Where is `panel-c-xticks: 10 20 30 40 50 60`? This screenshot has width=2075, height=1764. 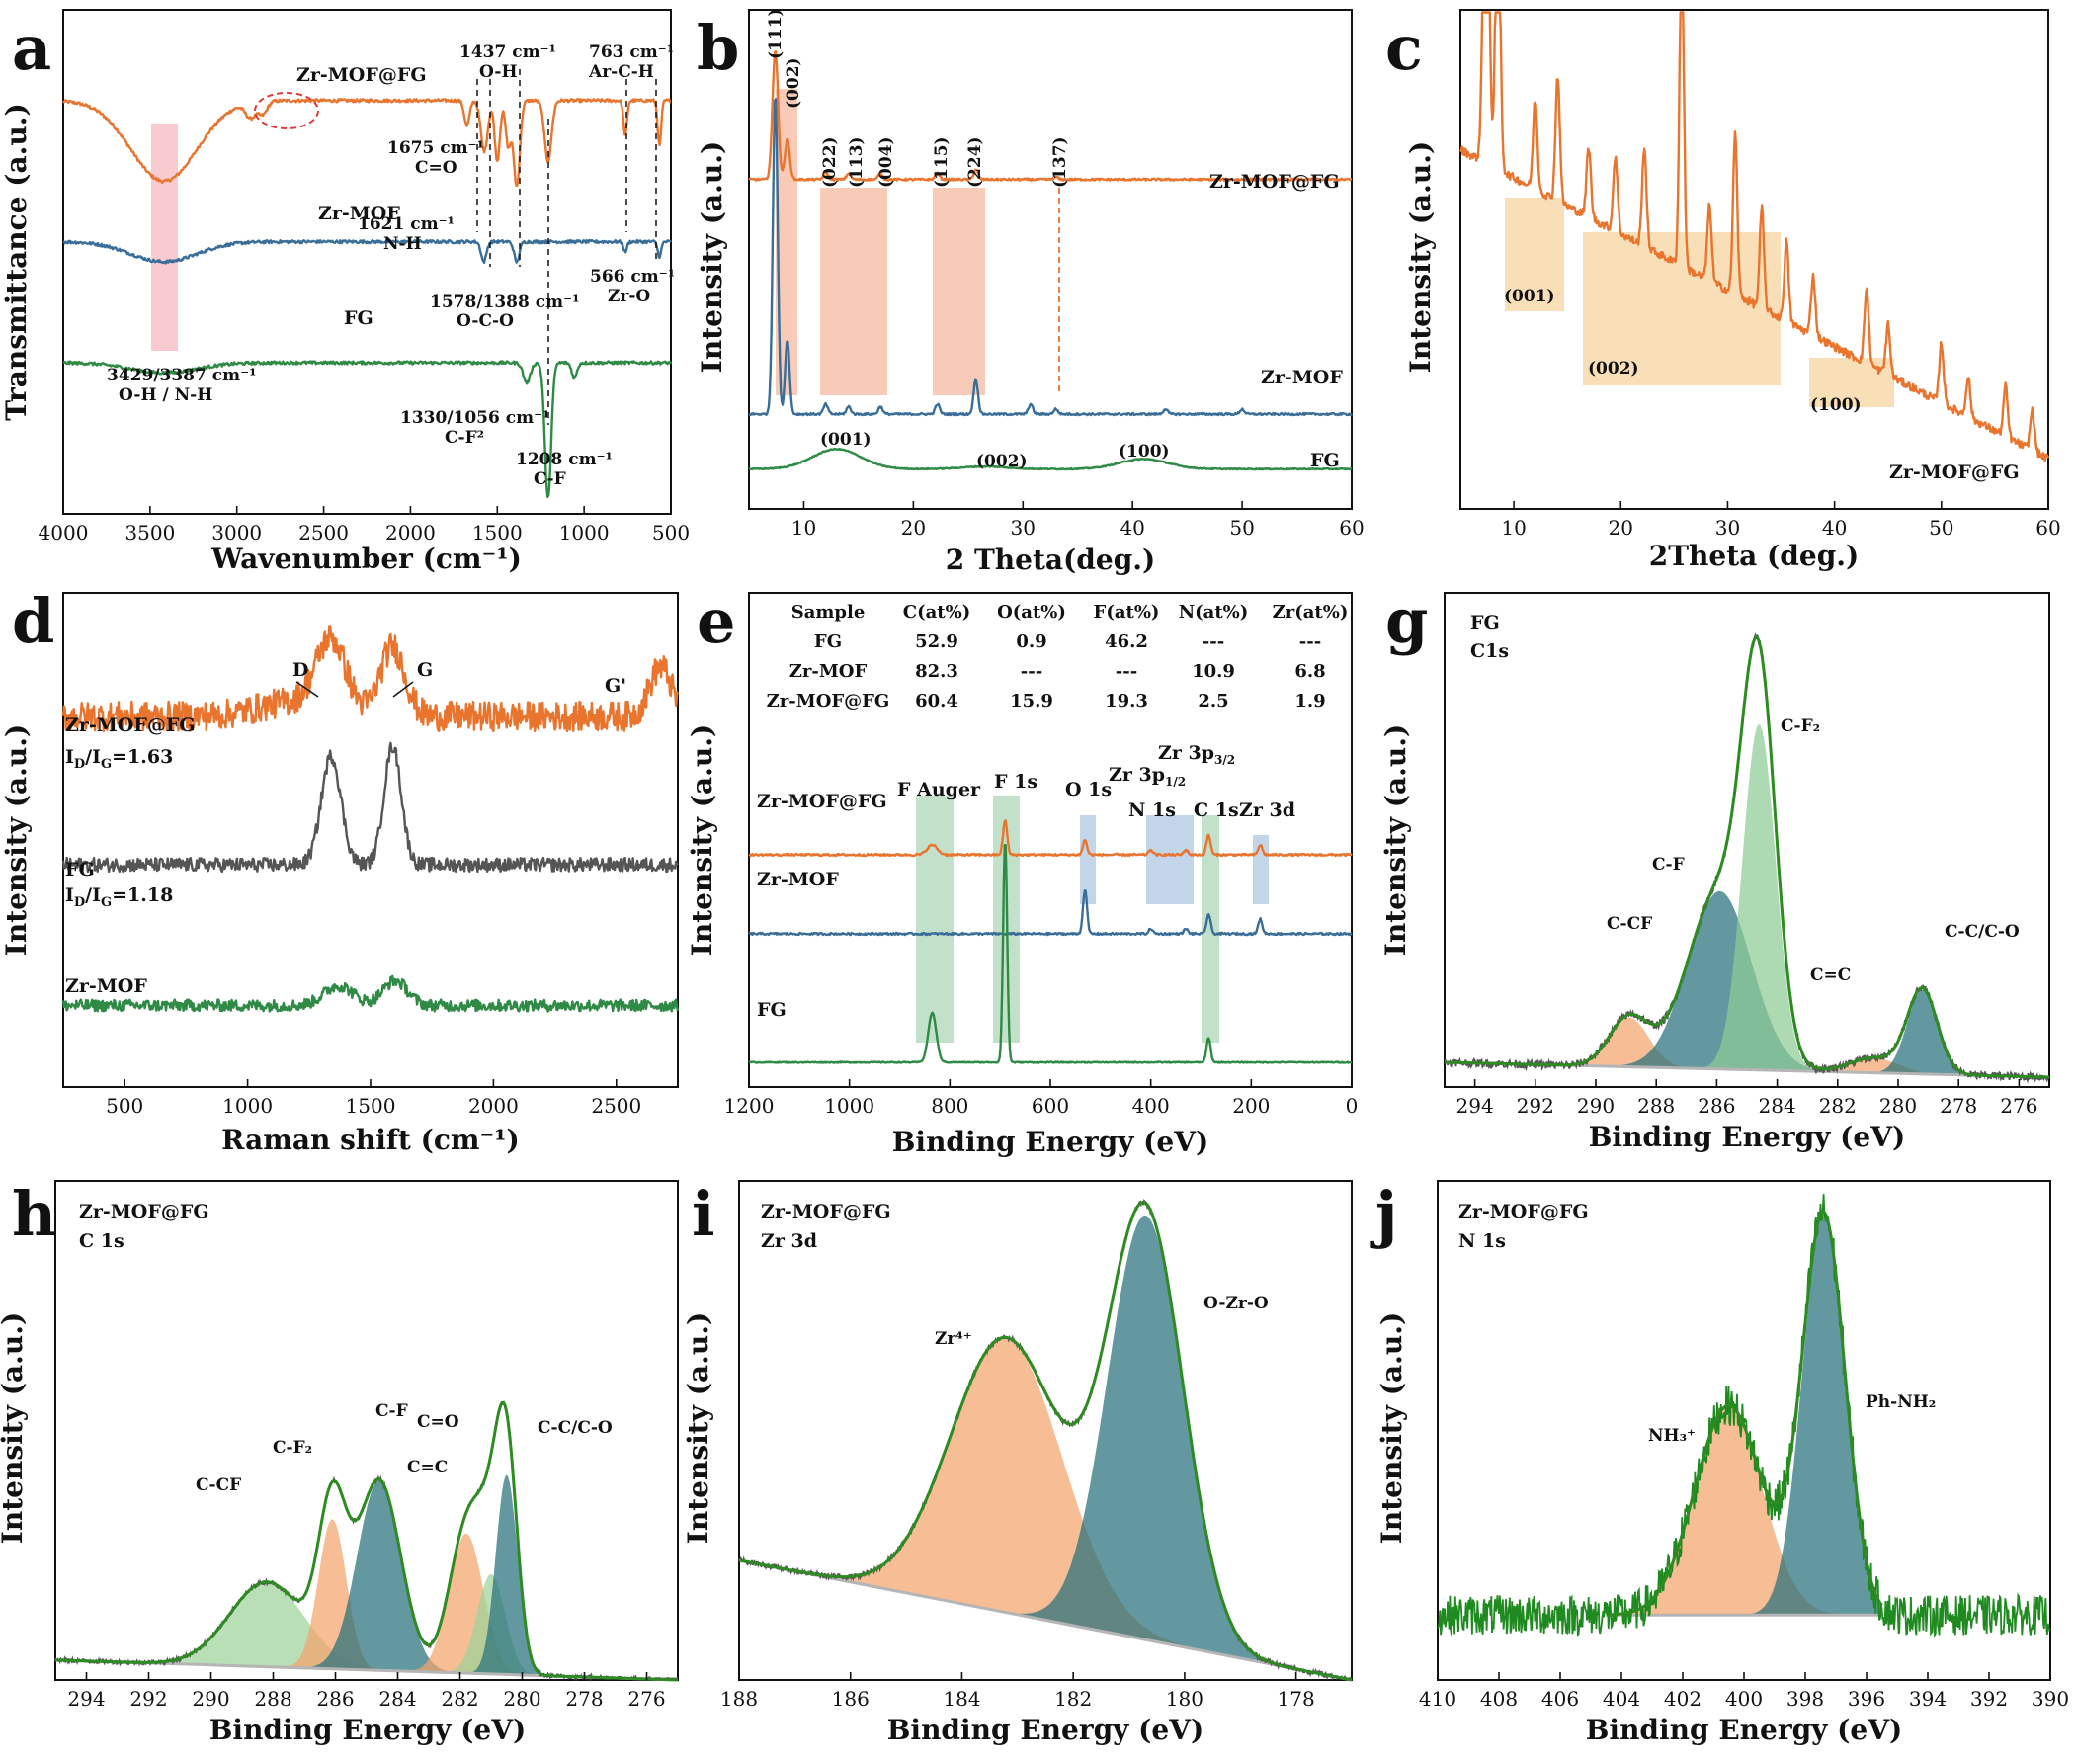 panel-c-xticks: 10 20 30 40 50 60 is located at coordinates (1781, 520).